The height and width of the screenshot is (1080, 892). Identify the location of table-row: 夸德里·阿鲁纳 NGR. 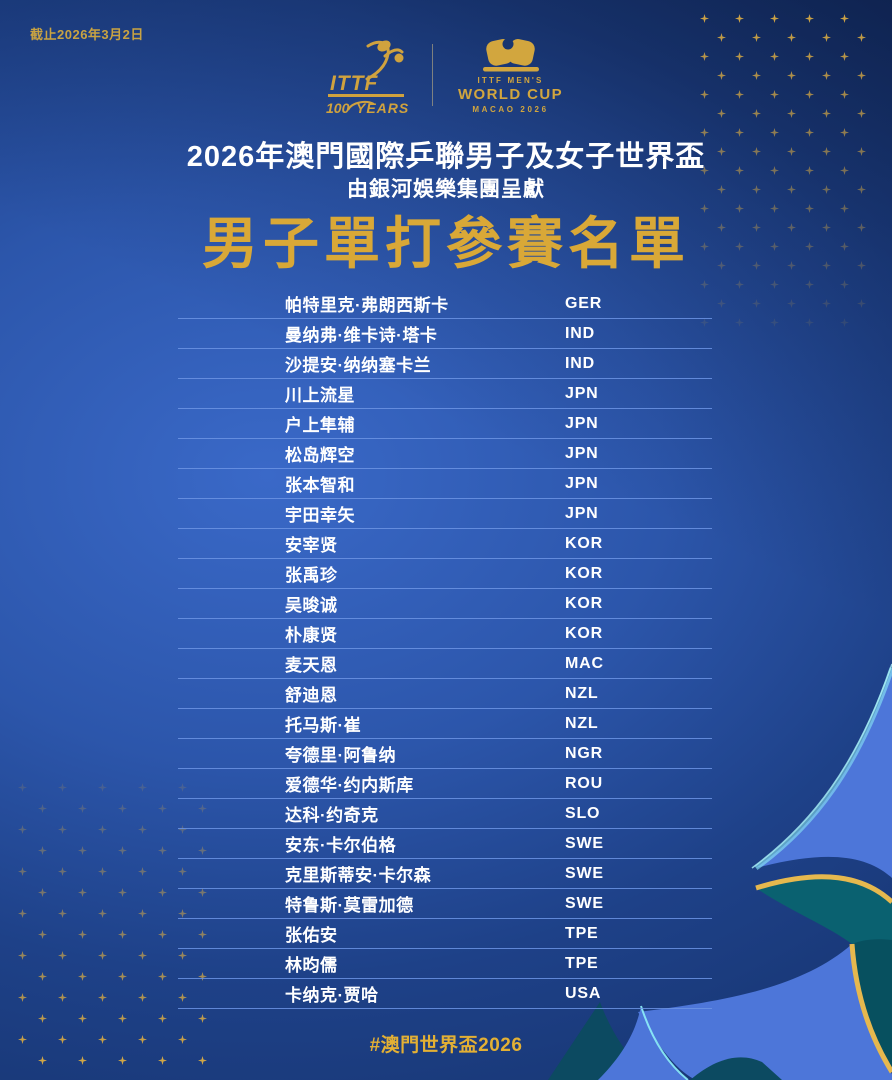
(445, 754).